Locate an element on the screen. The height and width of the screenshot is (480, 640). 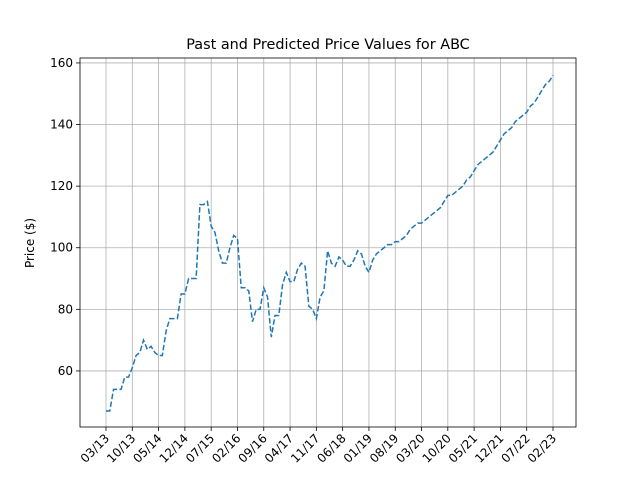
x-tick-label: 05/21 is located at coordinates (463, 448).